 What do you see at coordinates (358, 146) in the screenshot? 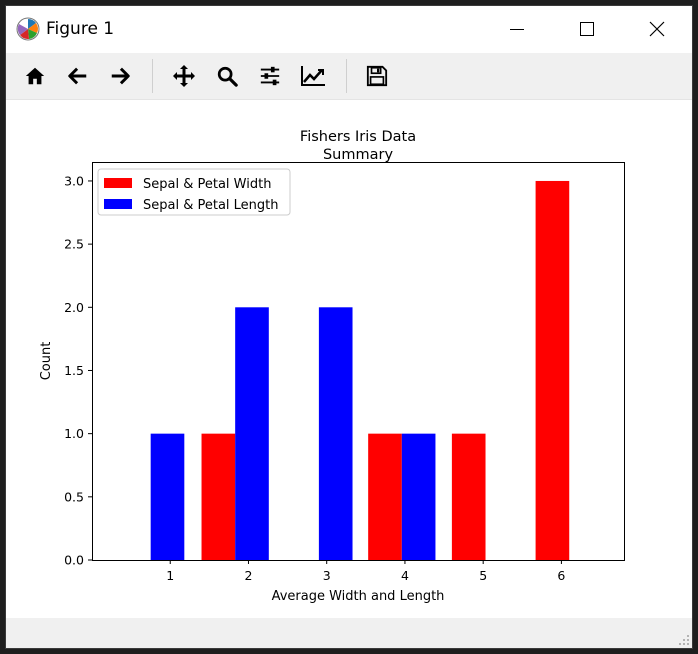
I see `chart-title: Fishers Iris Data Summary` at bounding box center [358, 146].